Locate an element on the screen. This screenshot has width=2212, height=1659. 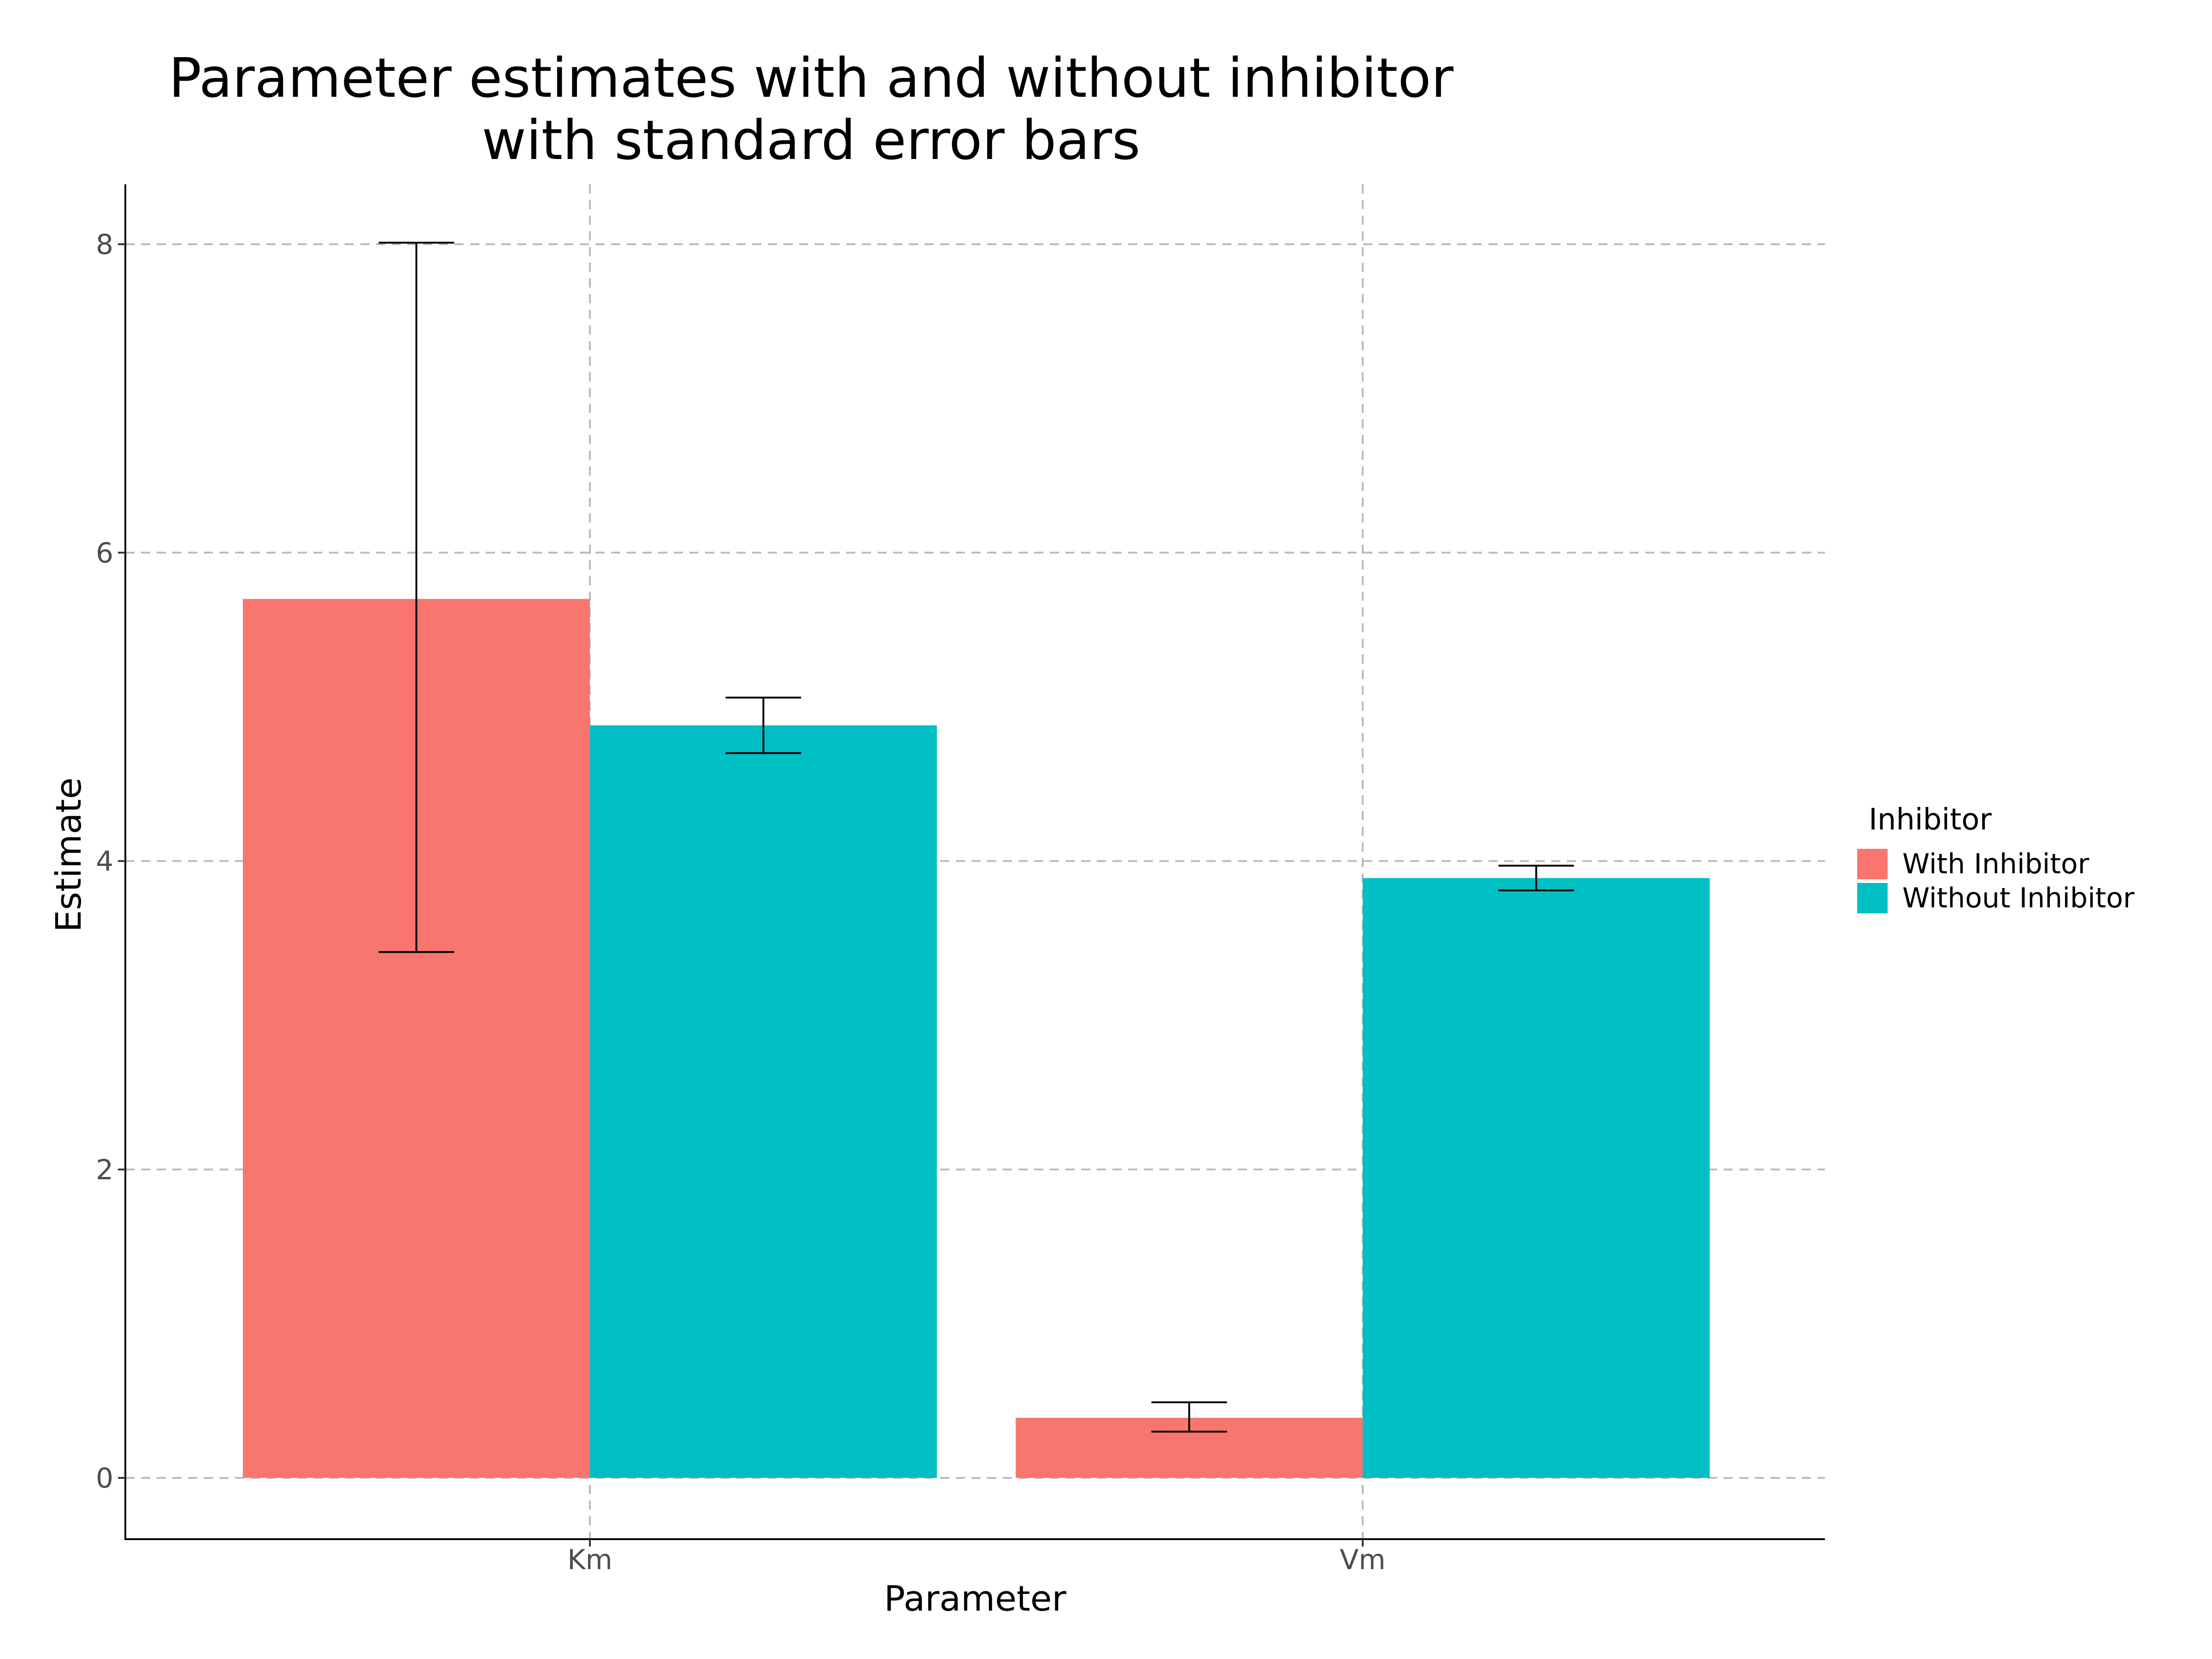
legend-label: Without Inhibitor is located at coordinates (2018, 898).